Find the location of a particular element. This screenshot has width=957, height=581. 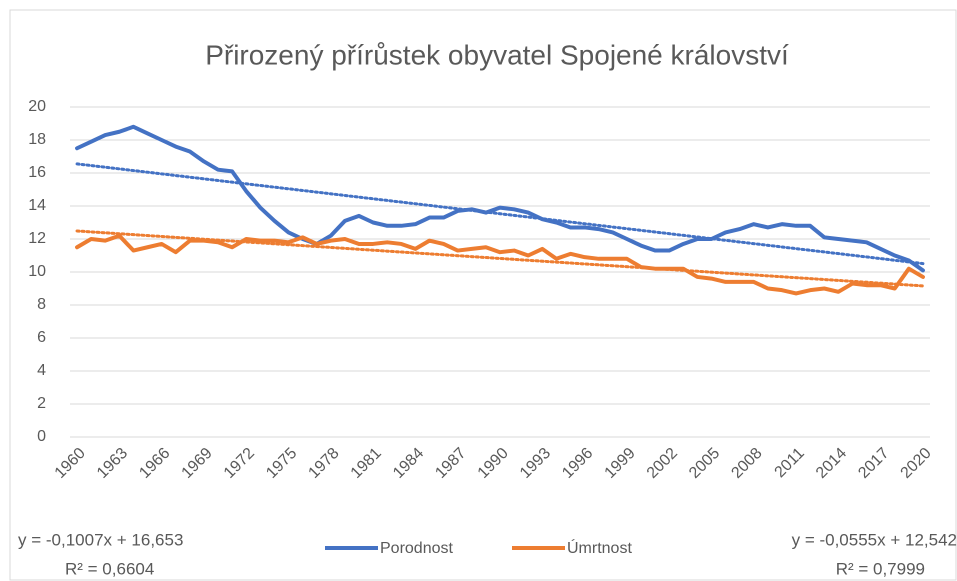

y-tick-label: 12 is located at coordinates (37, 238).